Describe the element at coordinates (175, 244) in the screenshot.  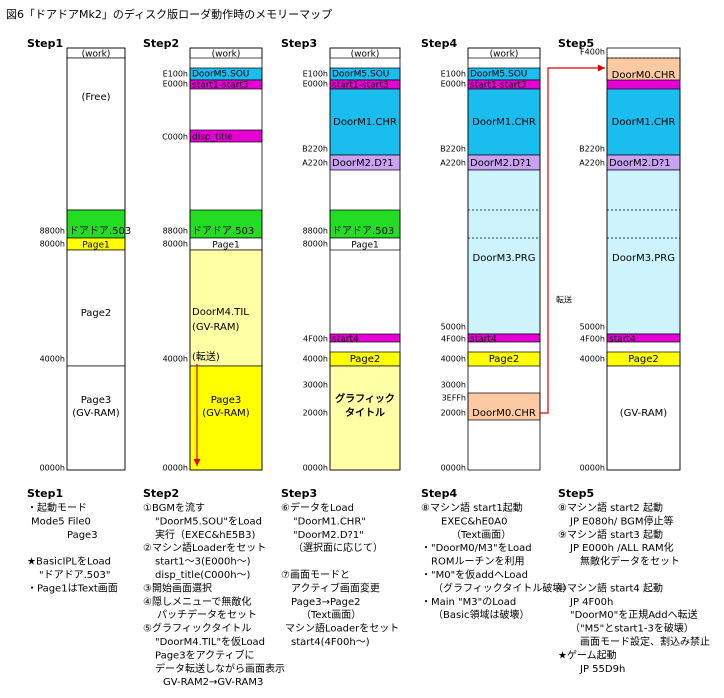
I see `address-label: 8000h` at that location.